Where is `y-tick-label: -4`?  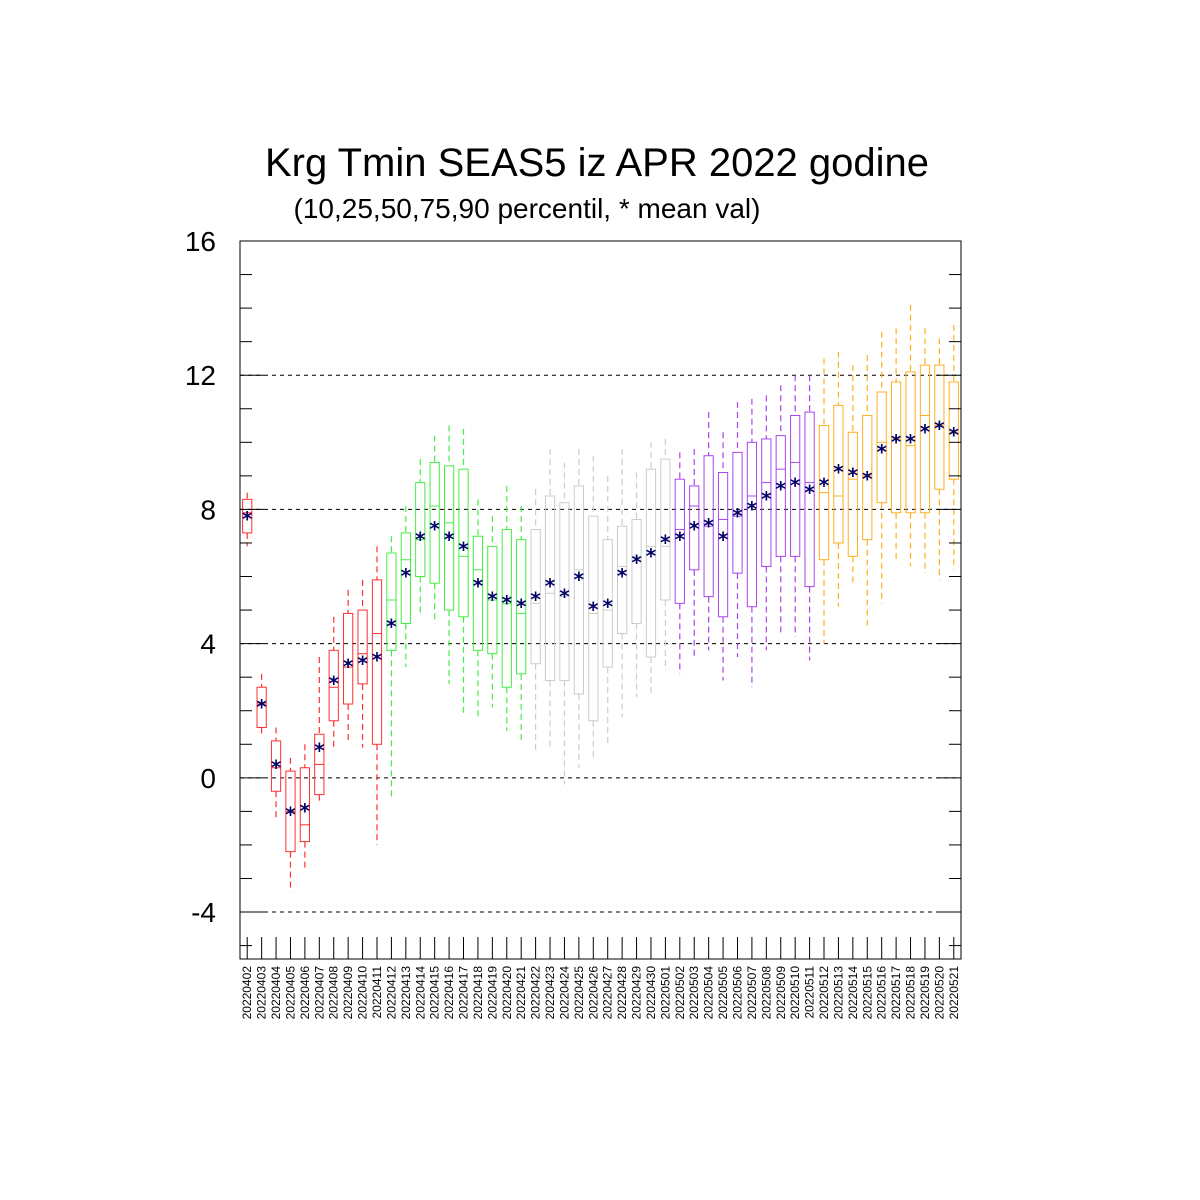
y-tick-label: -4 is located at coordinates (203, 912).